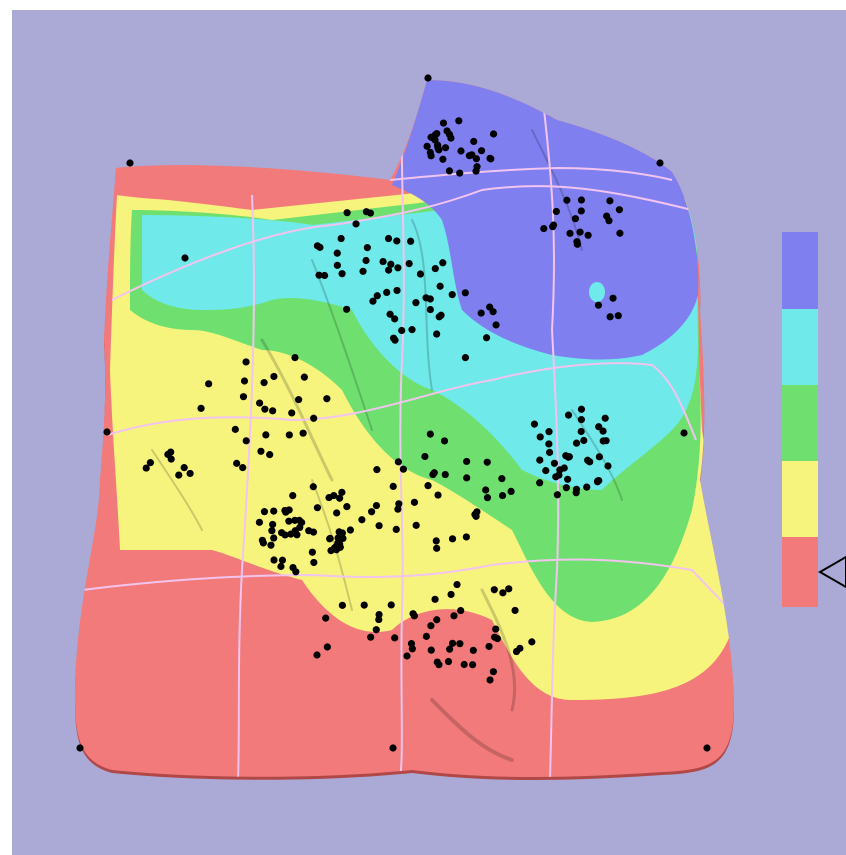 The width and height of the screenshot is (846, 855). What do you see at coordinates (800, 270) in the screenshot?
I see `legend-band-blue` at bounding box center [800, 270].